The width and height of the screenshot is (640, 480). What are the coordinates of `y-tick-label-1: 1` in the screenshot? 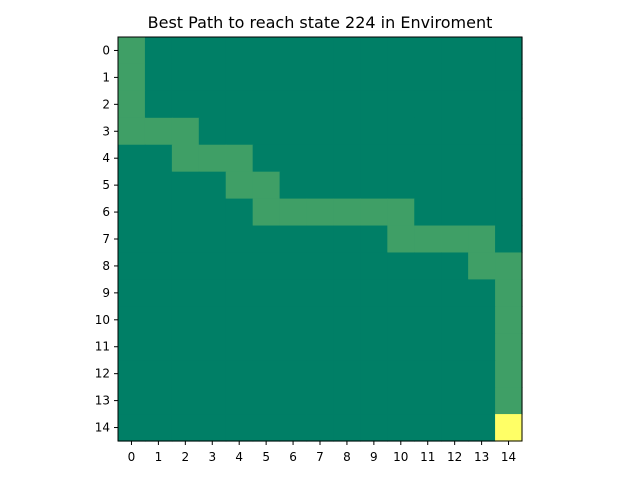 It's located at (106, 77).